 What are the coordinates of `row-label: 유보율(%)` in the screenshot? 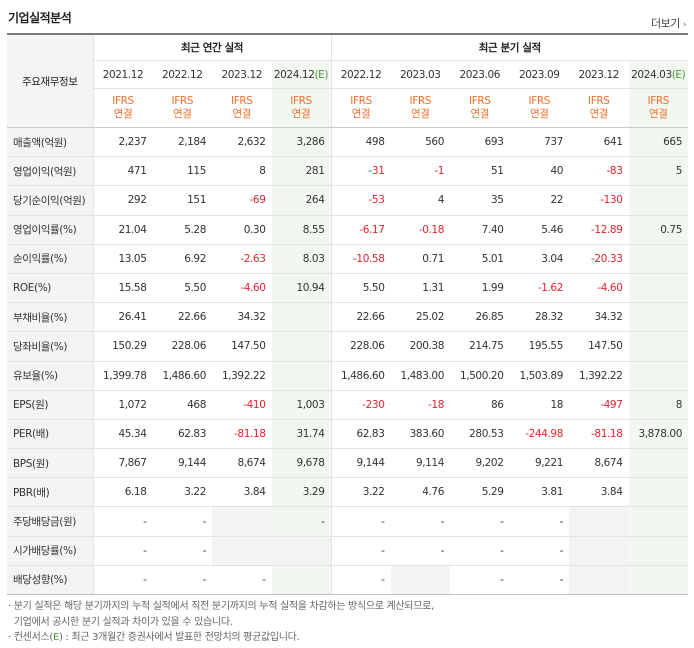 It's located at (50, 376).